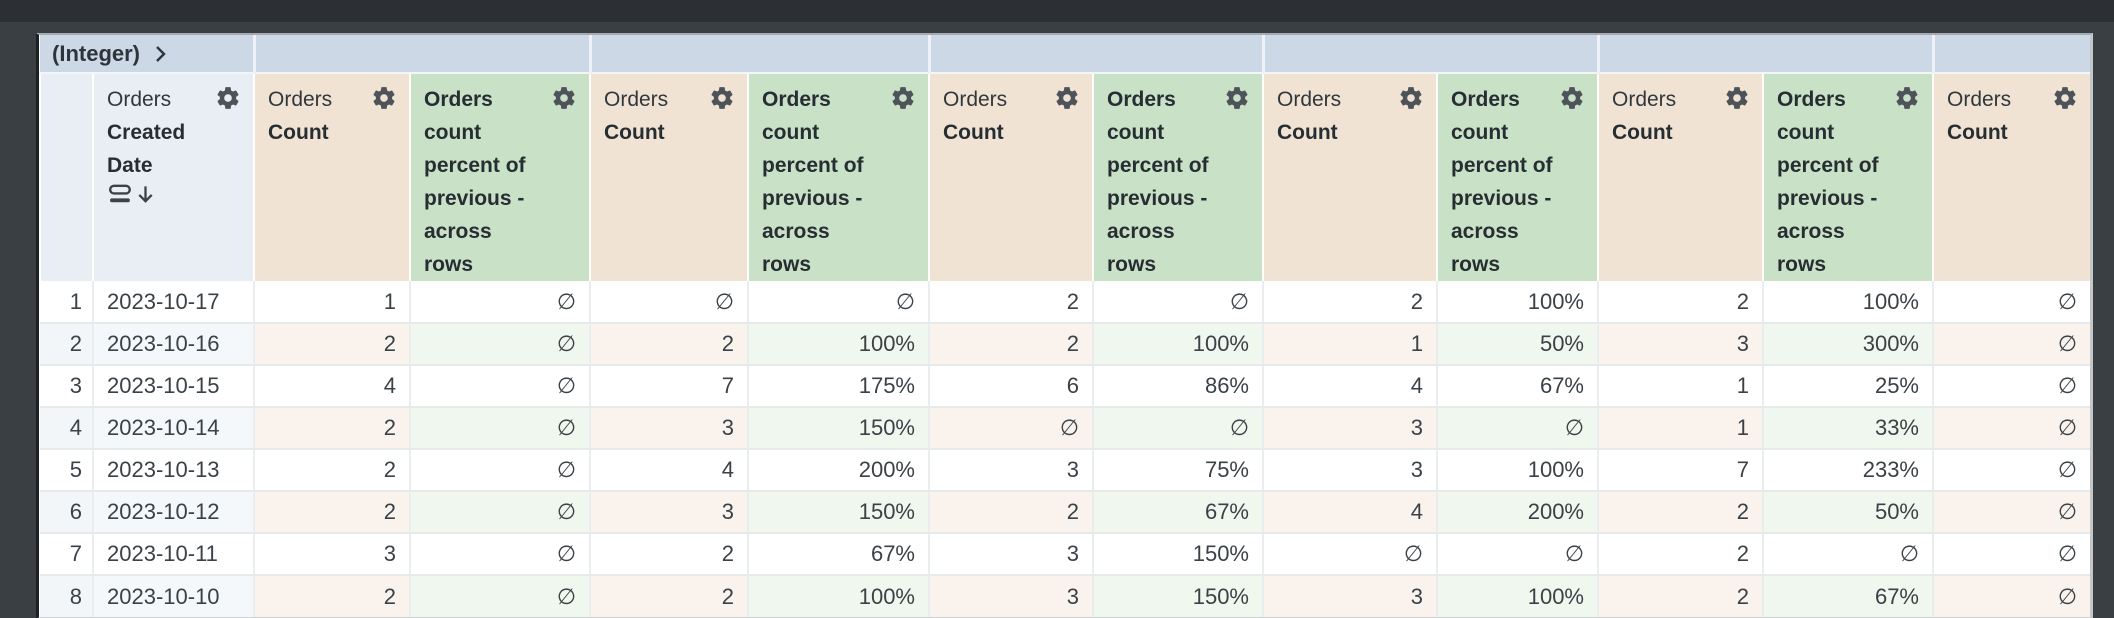  What do you see at coordinates (173, 554) in the screenshot?
I see `date-cell: 2023-10-11` at bounding box center [173, 554].